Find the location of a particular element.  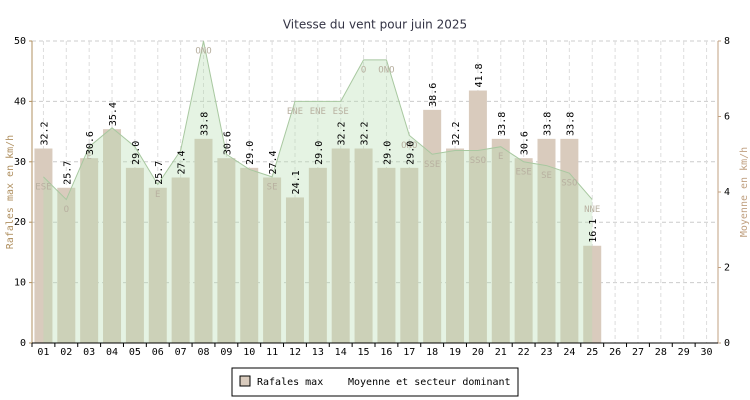

y-tick-label: 50 is located at coordinates (20, 41).